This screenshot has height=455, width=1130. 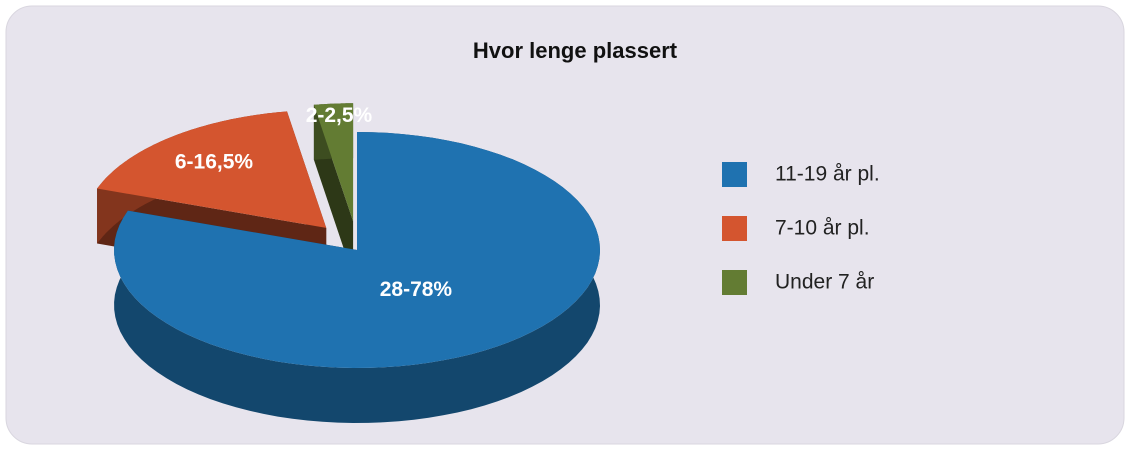 I want to click on chart-title: Hvor lenge plassert, so click(x=575, y=50).